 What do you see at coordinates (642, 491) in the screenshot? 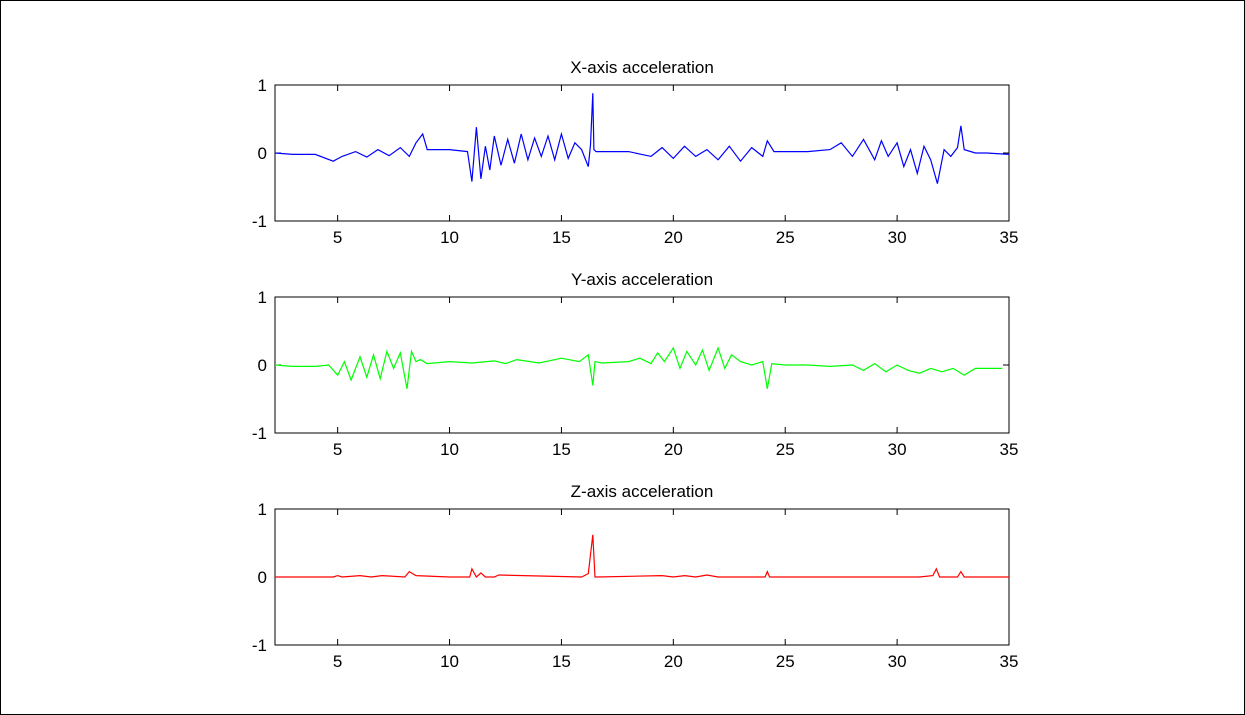
I see `subplot-title: Z-axis acceleration` at bounding box center [642, 491].